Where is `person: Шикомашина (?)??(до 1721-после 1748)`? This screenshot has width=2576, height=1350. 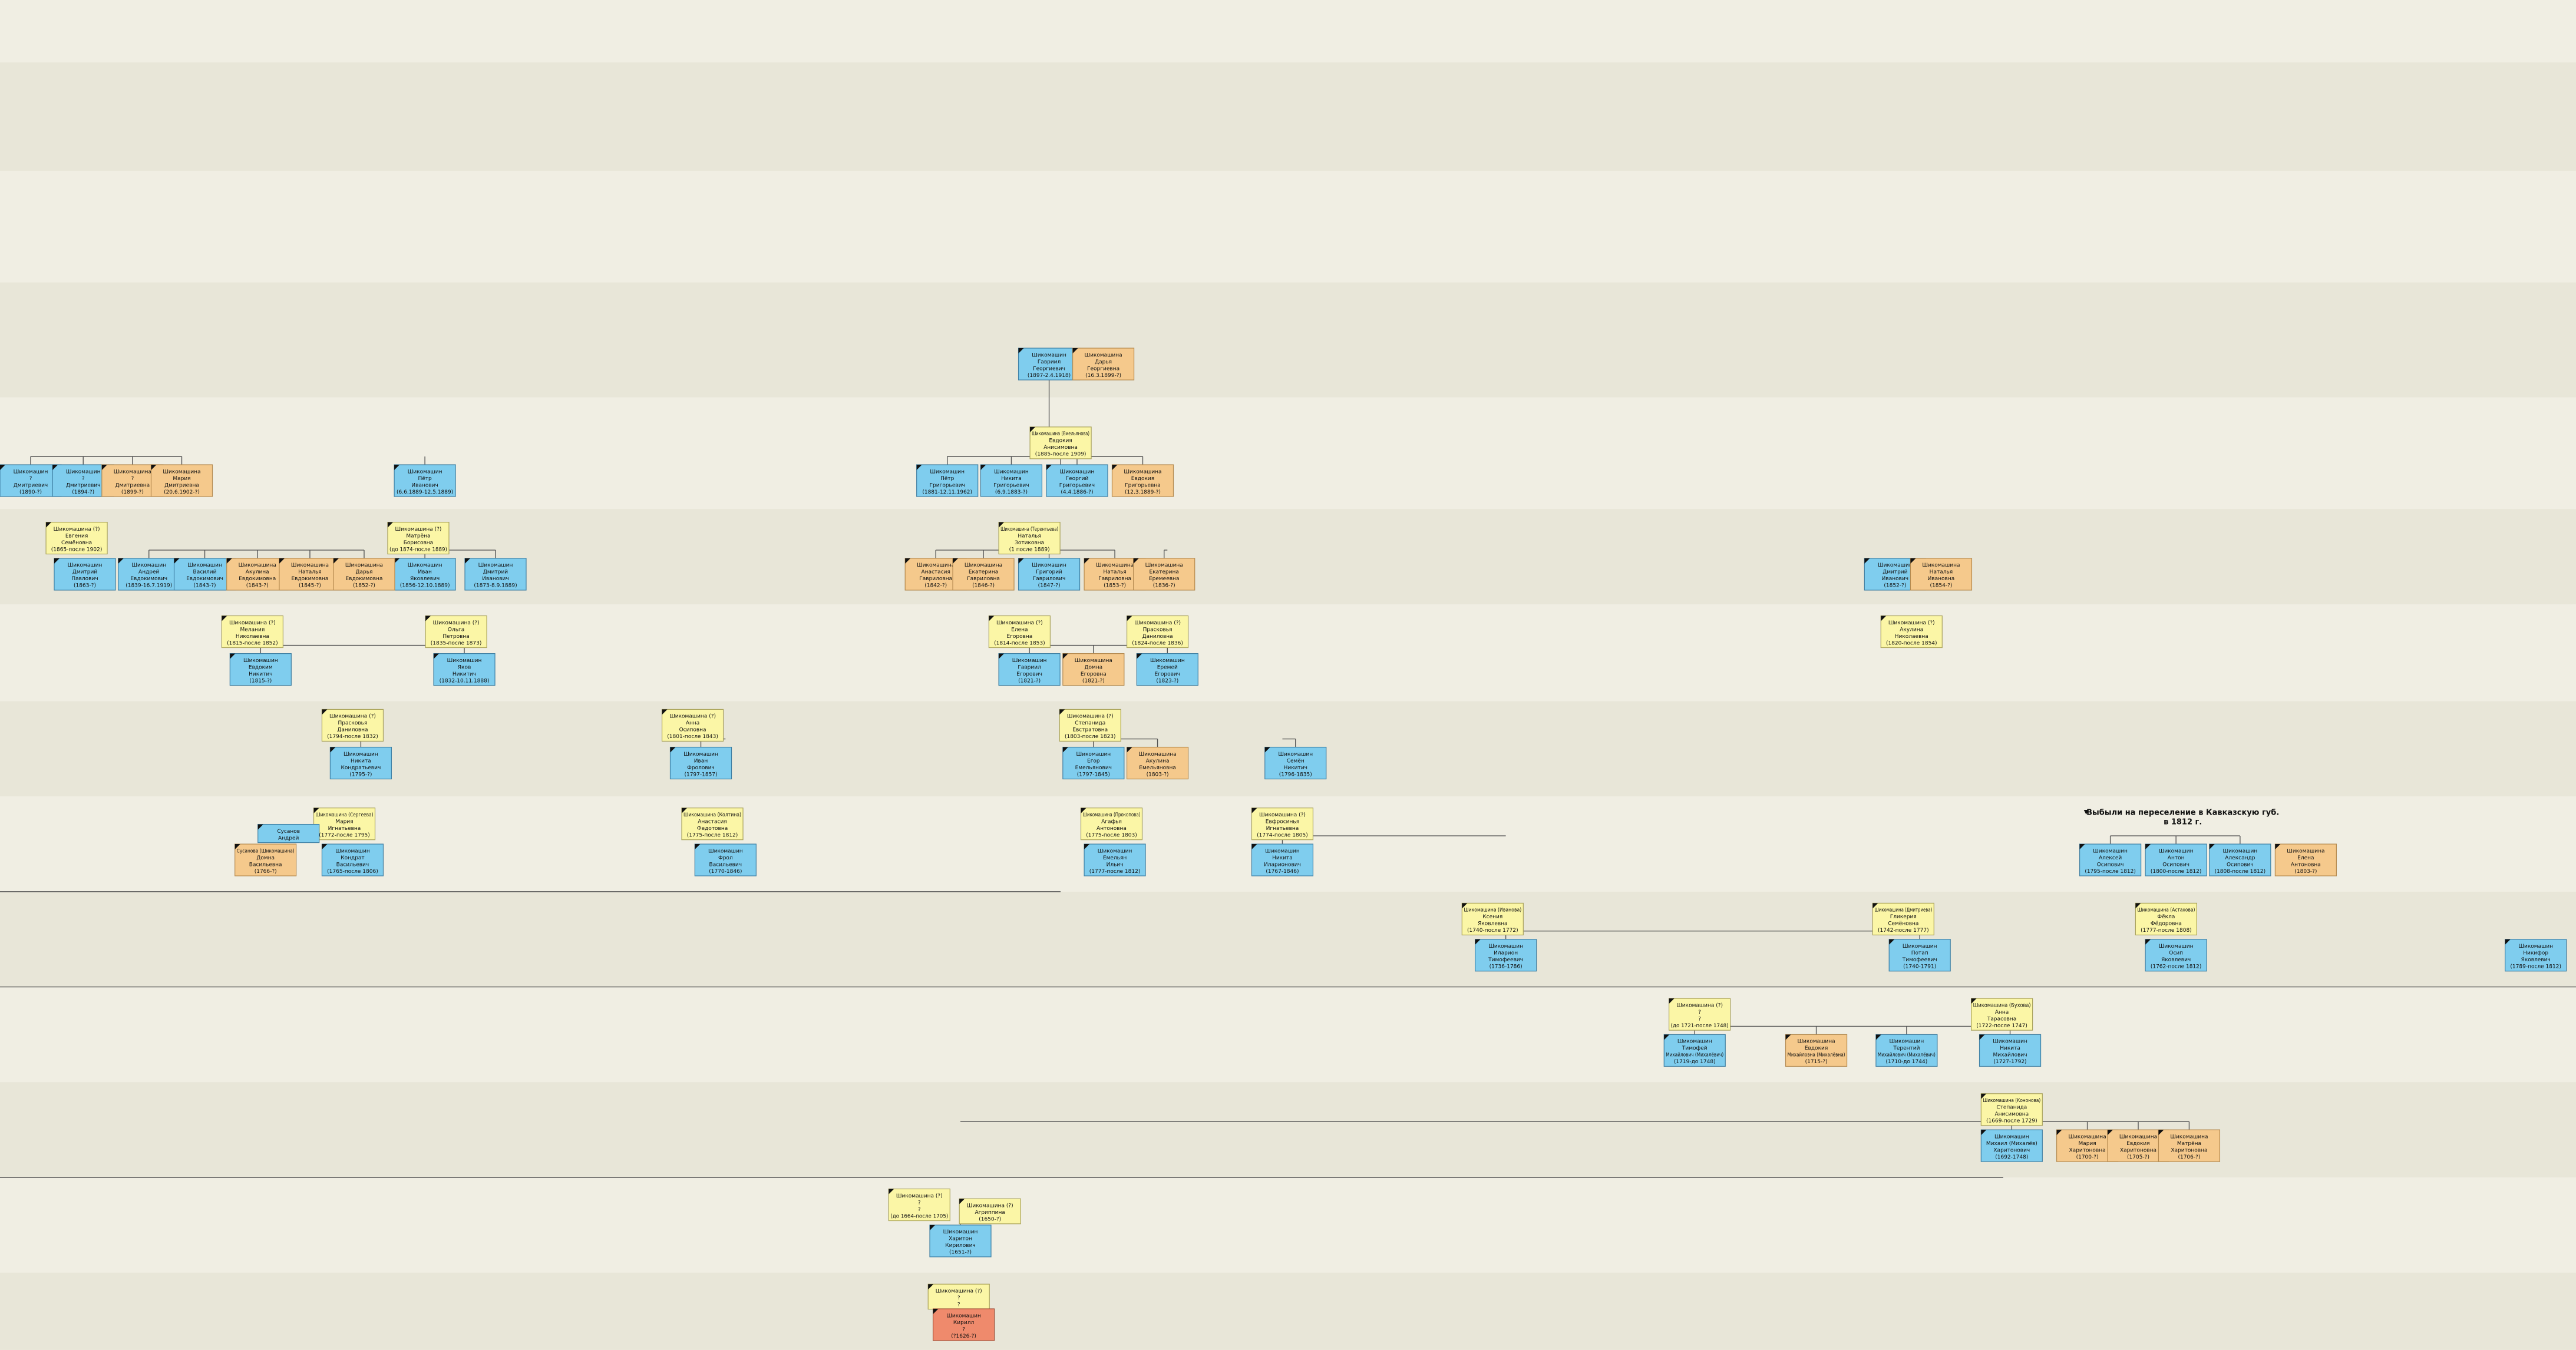
person: Шикомашина (?)??(до 1721-после 1748) is located at coordinates (1700, 1015).